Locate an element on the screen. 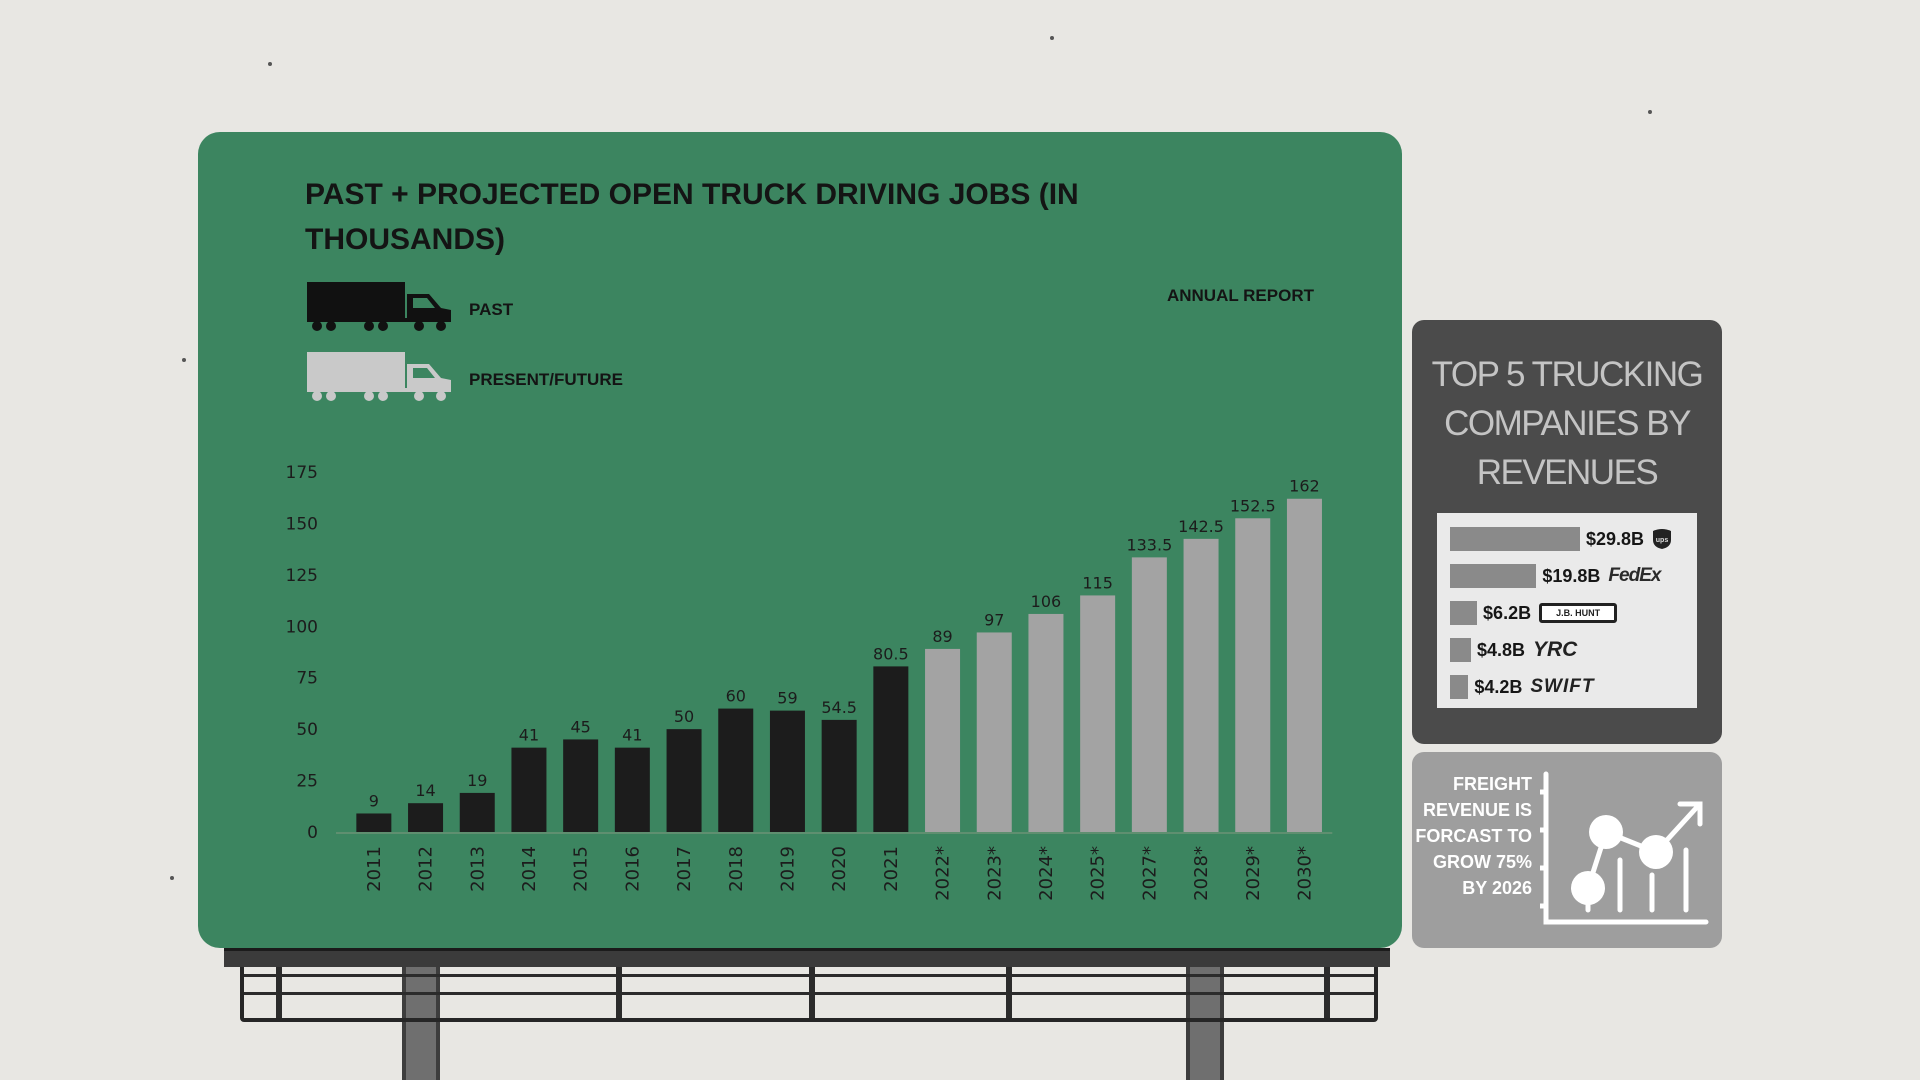 This screenshot has height=1080, width=1920. y-tick-label: 0 is located at coordinates (312, 833).